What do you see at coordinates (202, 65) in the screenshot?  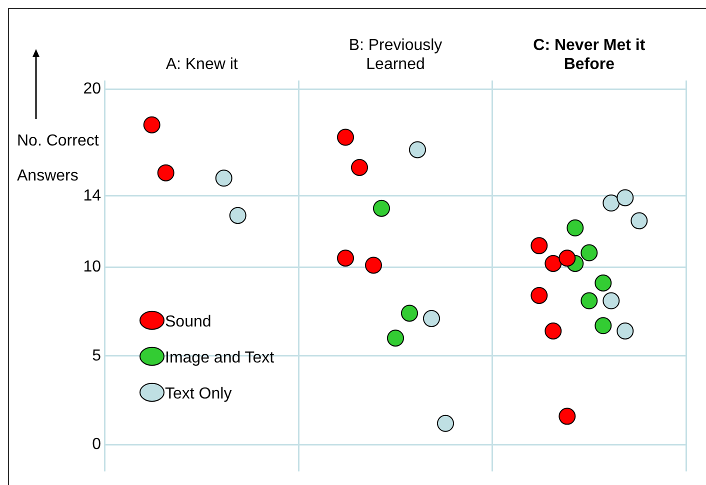 I see `x-tick-label: A: Knew it` at bounding box center [202, 65].